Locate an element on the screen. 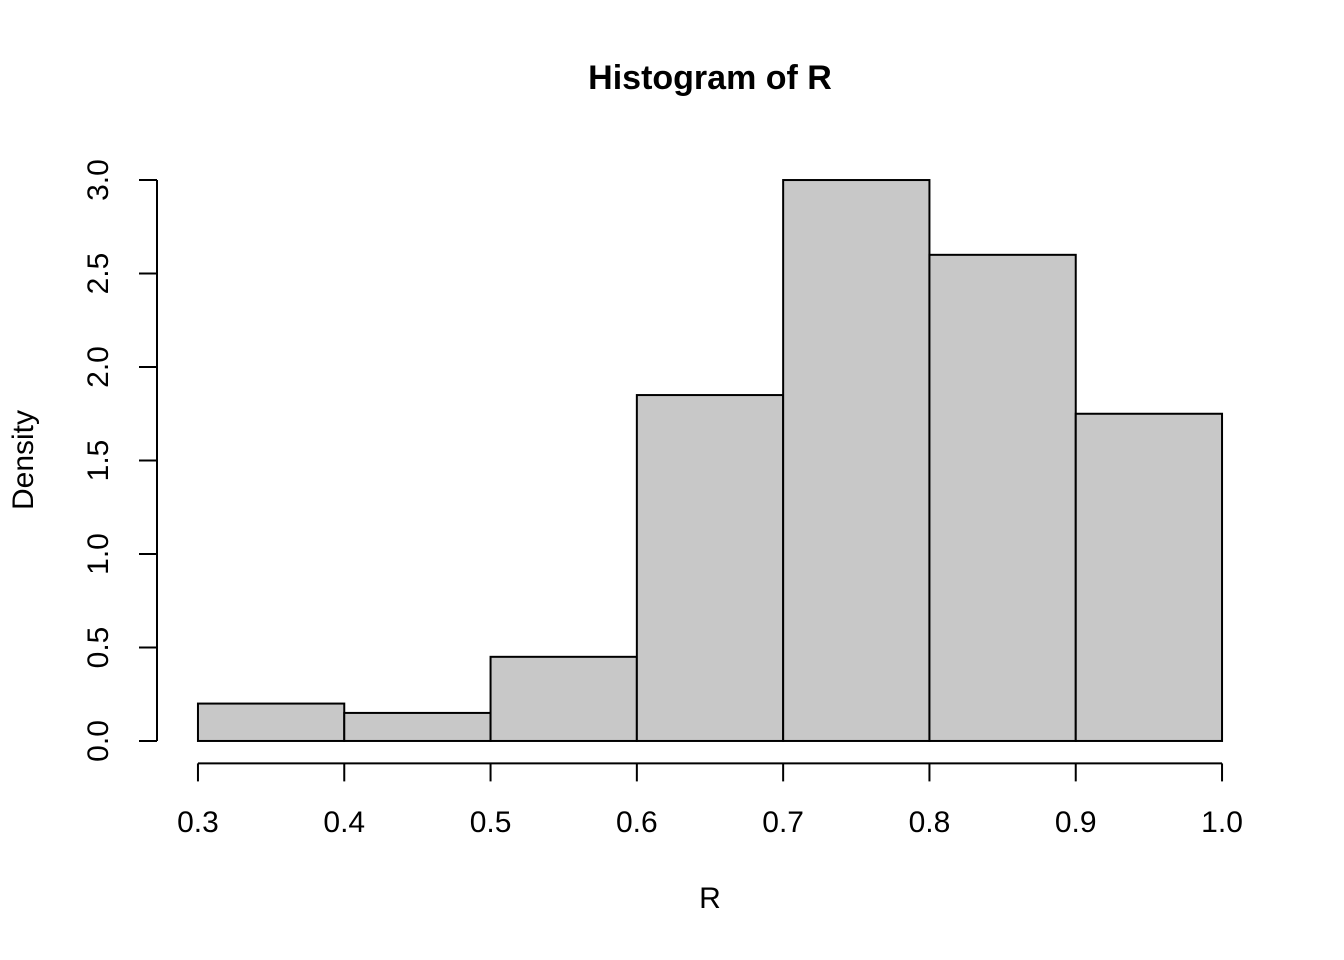 The width and height of the screenshot is (1344, 960). x-tick-label: 1.0 is located at coordinates (1222, 822).